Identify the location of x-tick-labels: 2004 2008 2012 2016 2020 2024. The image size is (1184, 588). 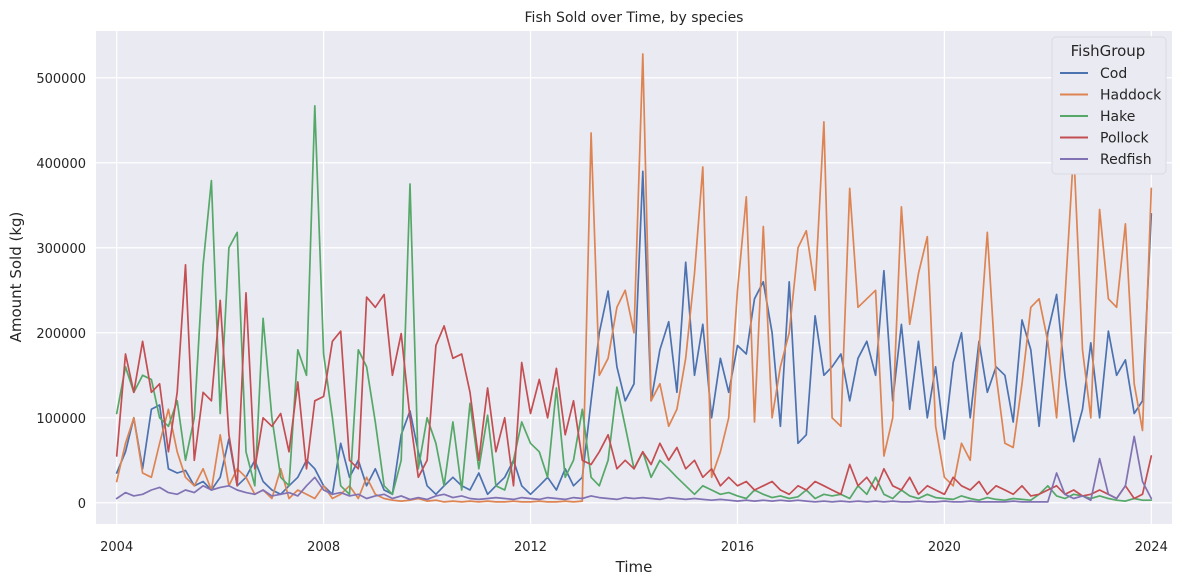
(634, 547).